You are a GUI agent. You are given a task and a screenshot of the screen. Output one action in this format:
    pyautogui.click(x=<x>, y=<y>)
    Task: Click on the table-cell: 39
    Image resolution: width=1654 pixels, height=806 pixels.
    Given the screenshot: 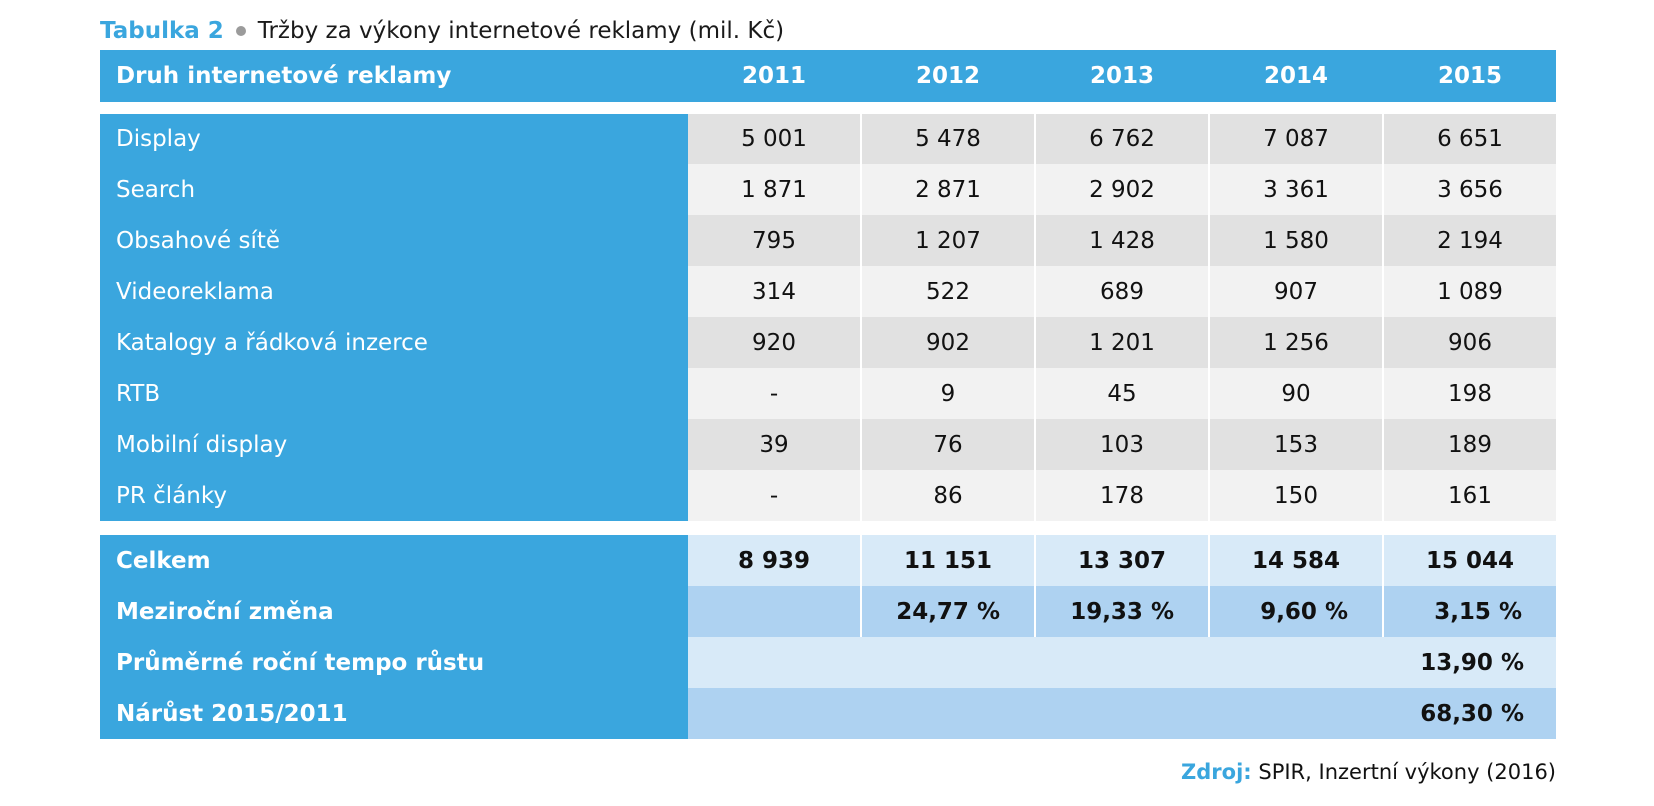 What is the action you would take?
    pyautogui.click(x=774, y=444)
    